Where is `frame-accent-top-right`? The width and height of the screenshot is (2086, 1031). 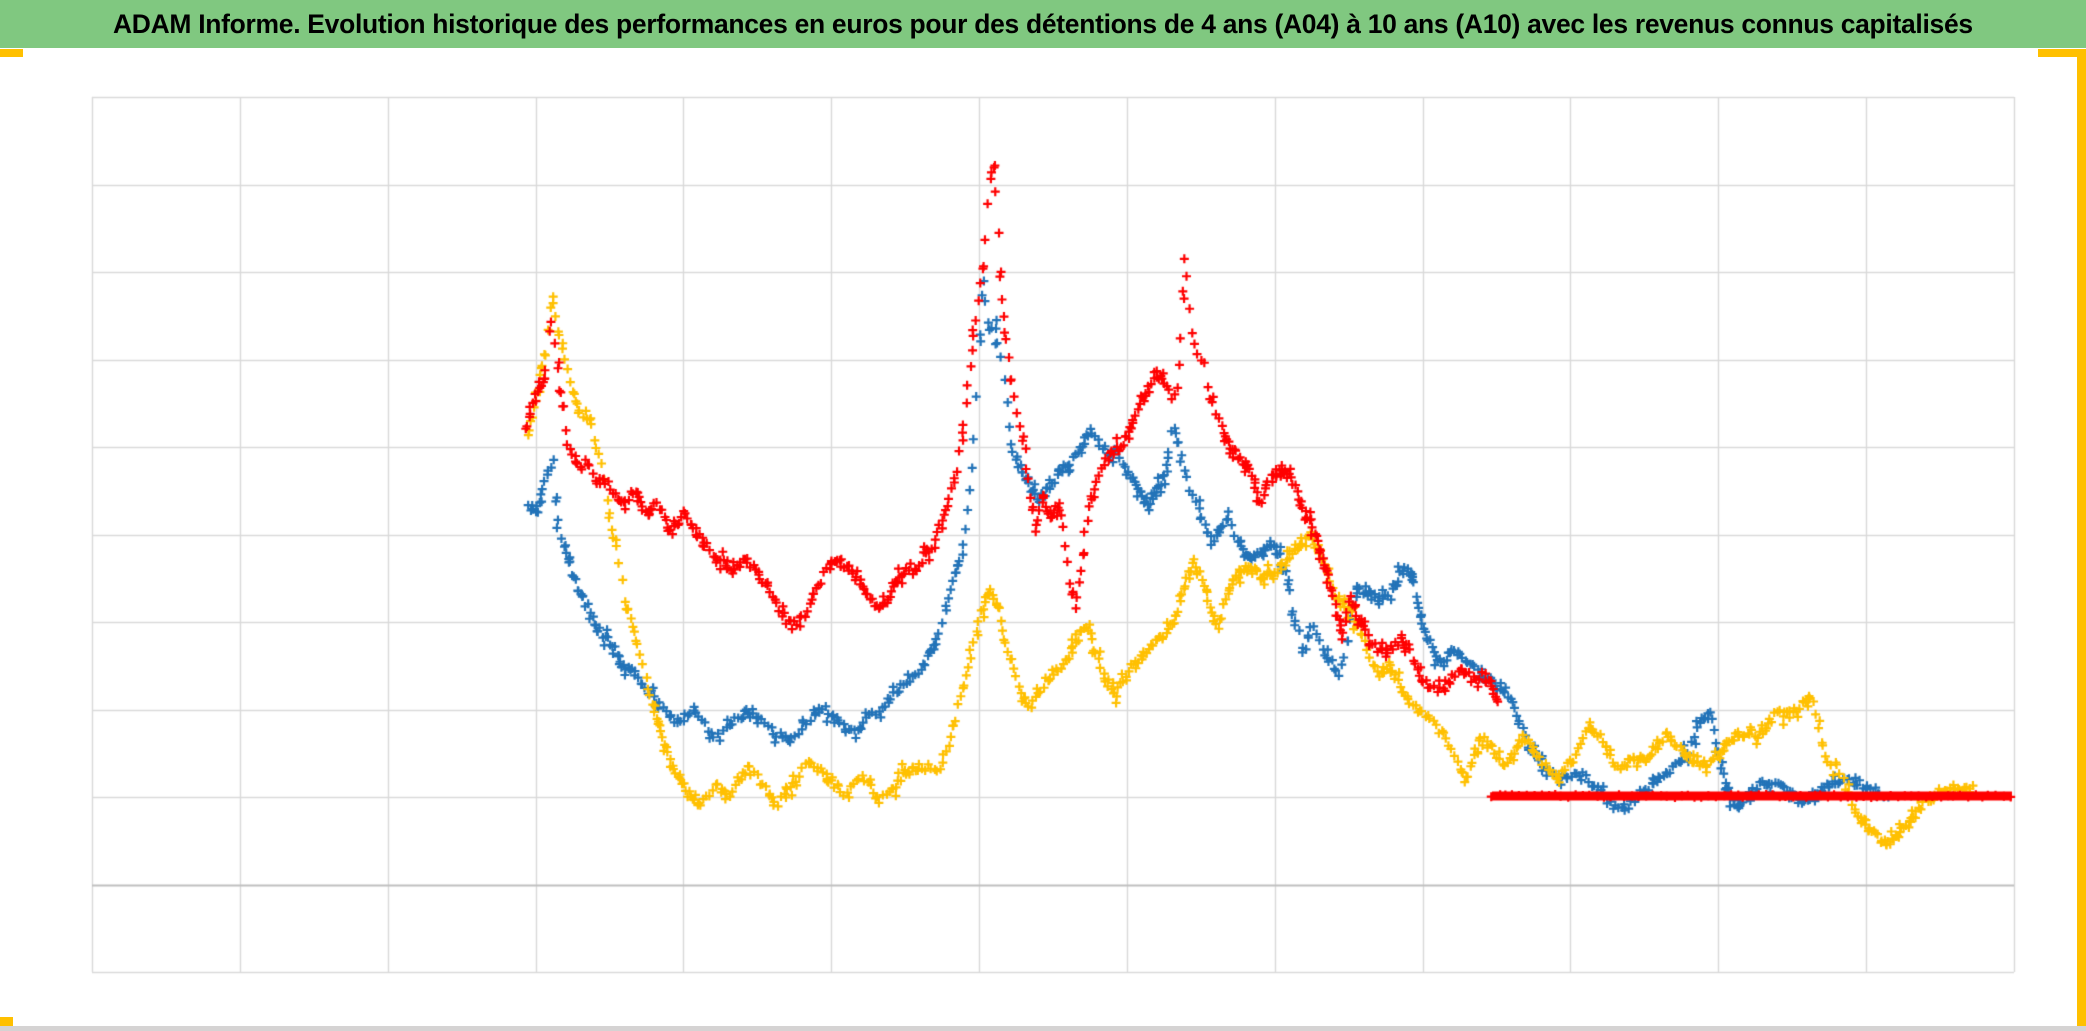
frame-accent-top-right is located at coordinates (2062, 53).